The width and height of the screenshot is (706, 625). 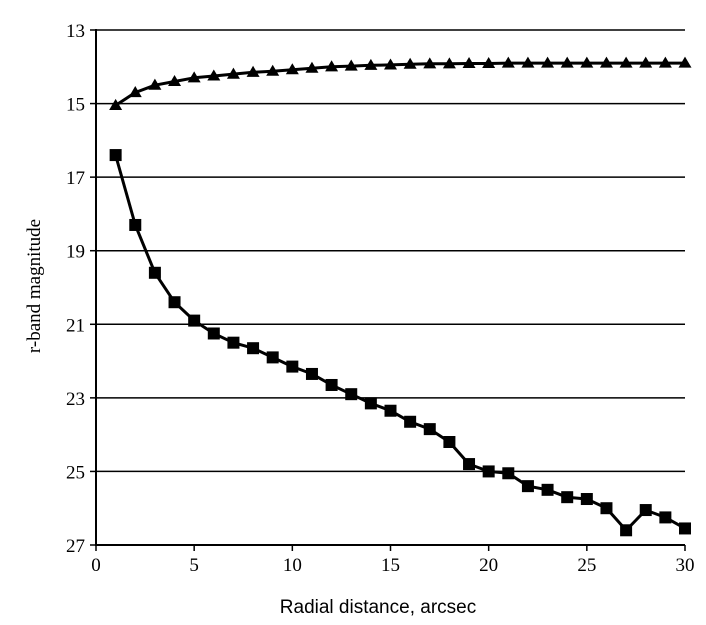 What do you see at coordinates (75, 105) in the screenshot?
I see `y-tick-label: 15` at bounding box center [75, 105].